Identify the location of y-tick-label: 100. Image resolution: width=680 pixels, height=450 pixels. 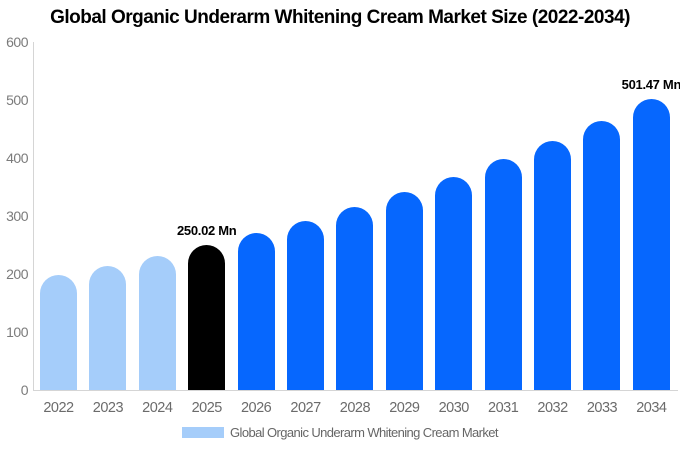
(17, 332).